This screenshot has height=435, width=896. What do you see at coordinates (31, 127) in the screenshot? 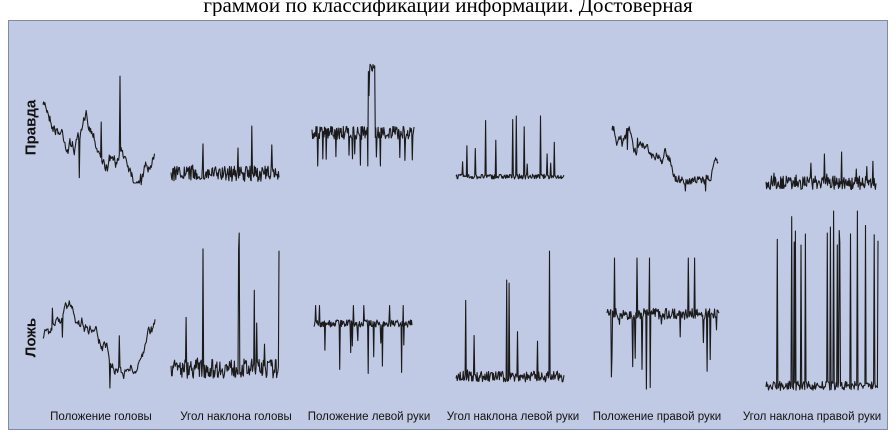
I see `row-label-truth: Правда` at bounding box center [31, 127].